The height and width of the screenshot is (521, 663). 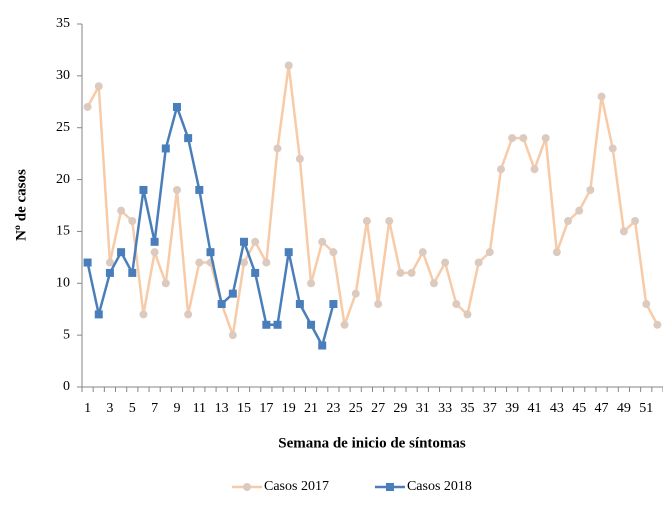 What do you see at coordinates (646, 408) in the screenshot?
I see `x-tick-label: 51` at bounding box center [646, 408].